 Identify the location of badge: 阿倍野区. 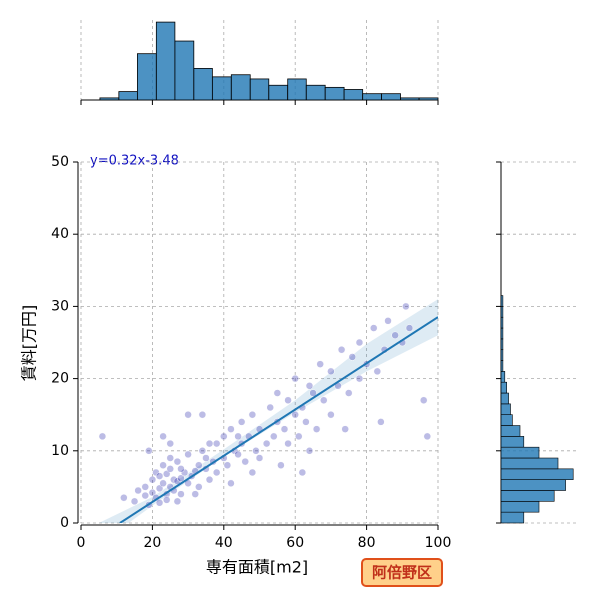
(402, 573).